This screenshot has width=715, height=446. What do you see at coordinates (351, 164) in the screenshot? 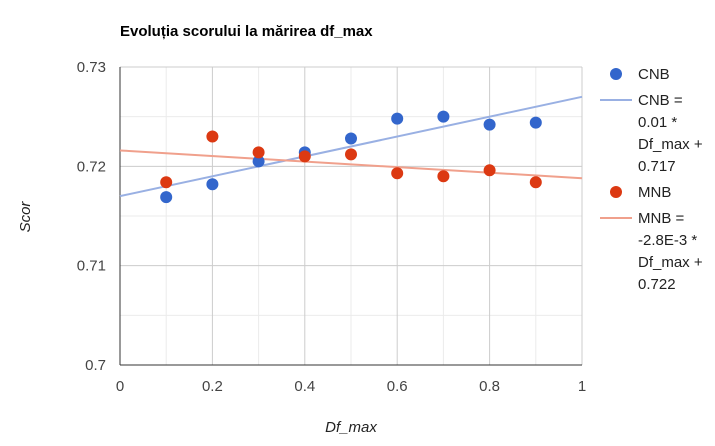
I see `trendline-mnb` at bounding box center [351, 164].